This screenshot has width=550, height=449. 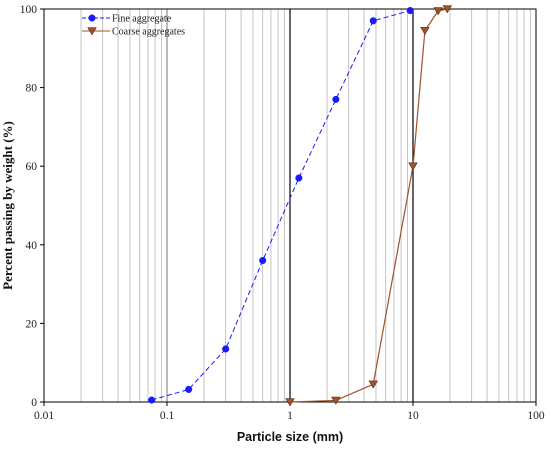 I want to click on x-tick-label: 0.1, so click(x=167, y=416).